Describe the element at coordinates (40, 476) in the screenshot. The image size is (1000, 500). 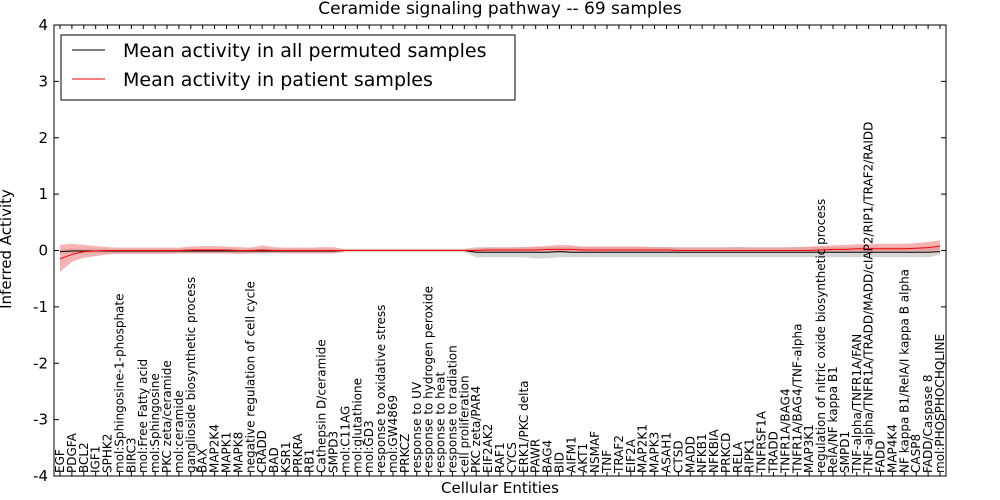
I see `y-tick-label: -4` at that location.